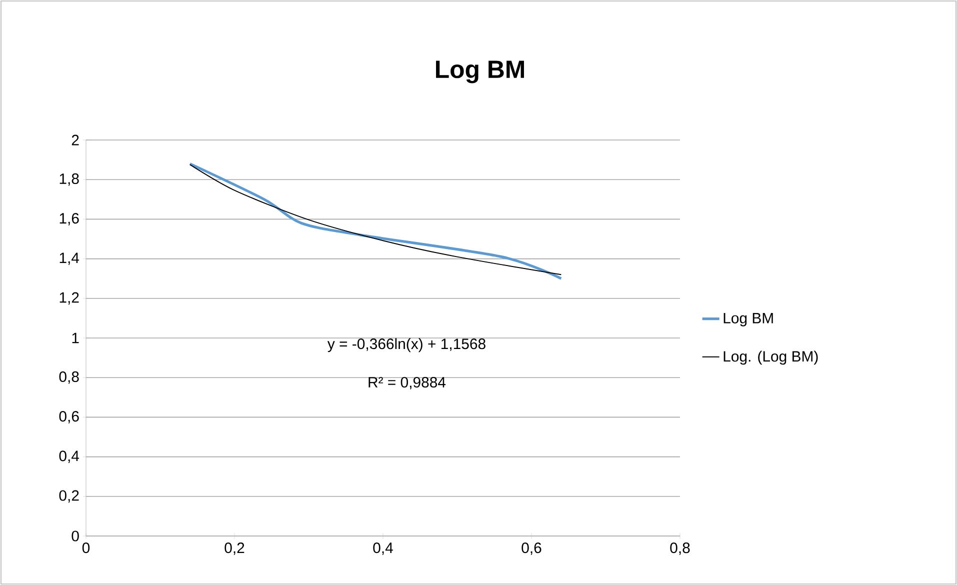 This screenshot has height=585, width=957. What do you see at coordinates (75, 338) in the screenshot?
I see `y-tick-label: 1` at bounding box center [75, 338].